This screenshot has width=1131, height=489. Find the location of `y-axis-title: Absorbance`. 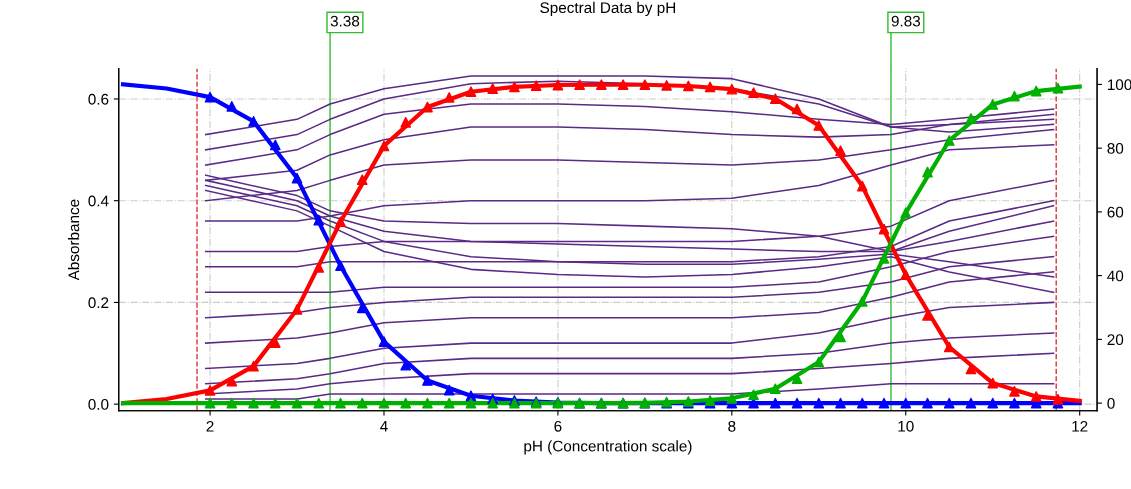

y-axis-title: Absorbance is located at coordinates (74, 240).